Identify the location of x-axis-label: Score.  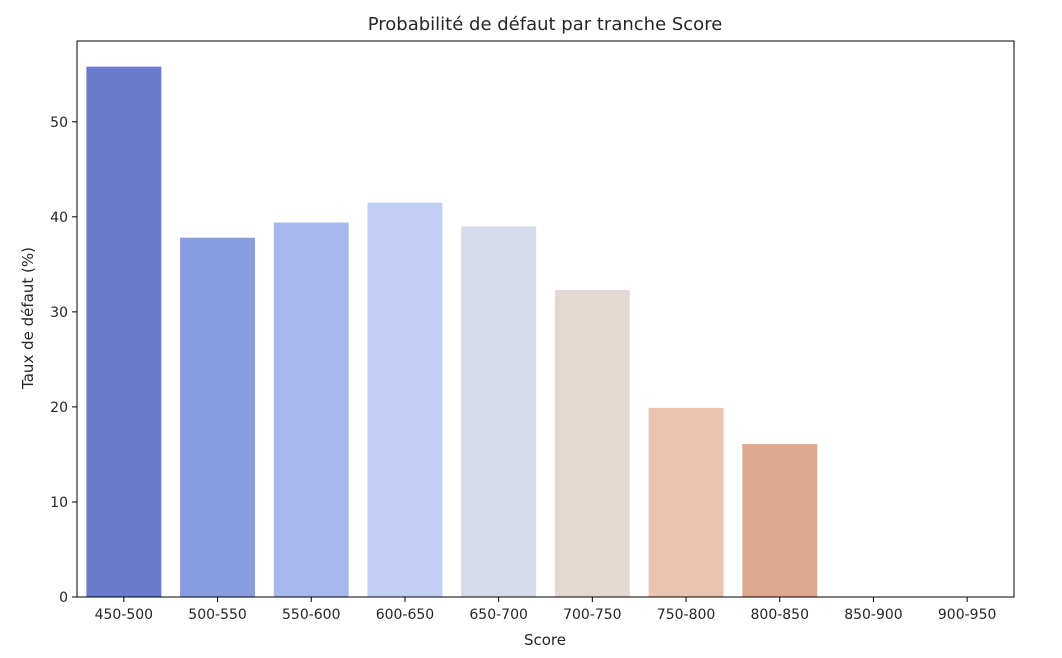
(545, 640).